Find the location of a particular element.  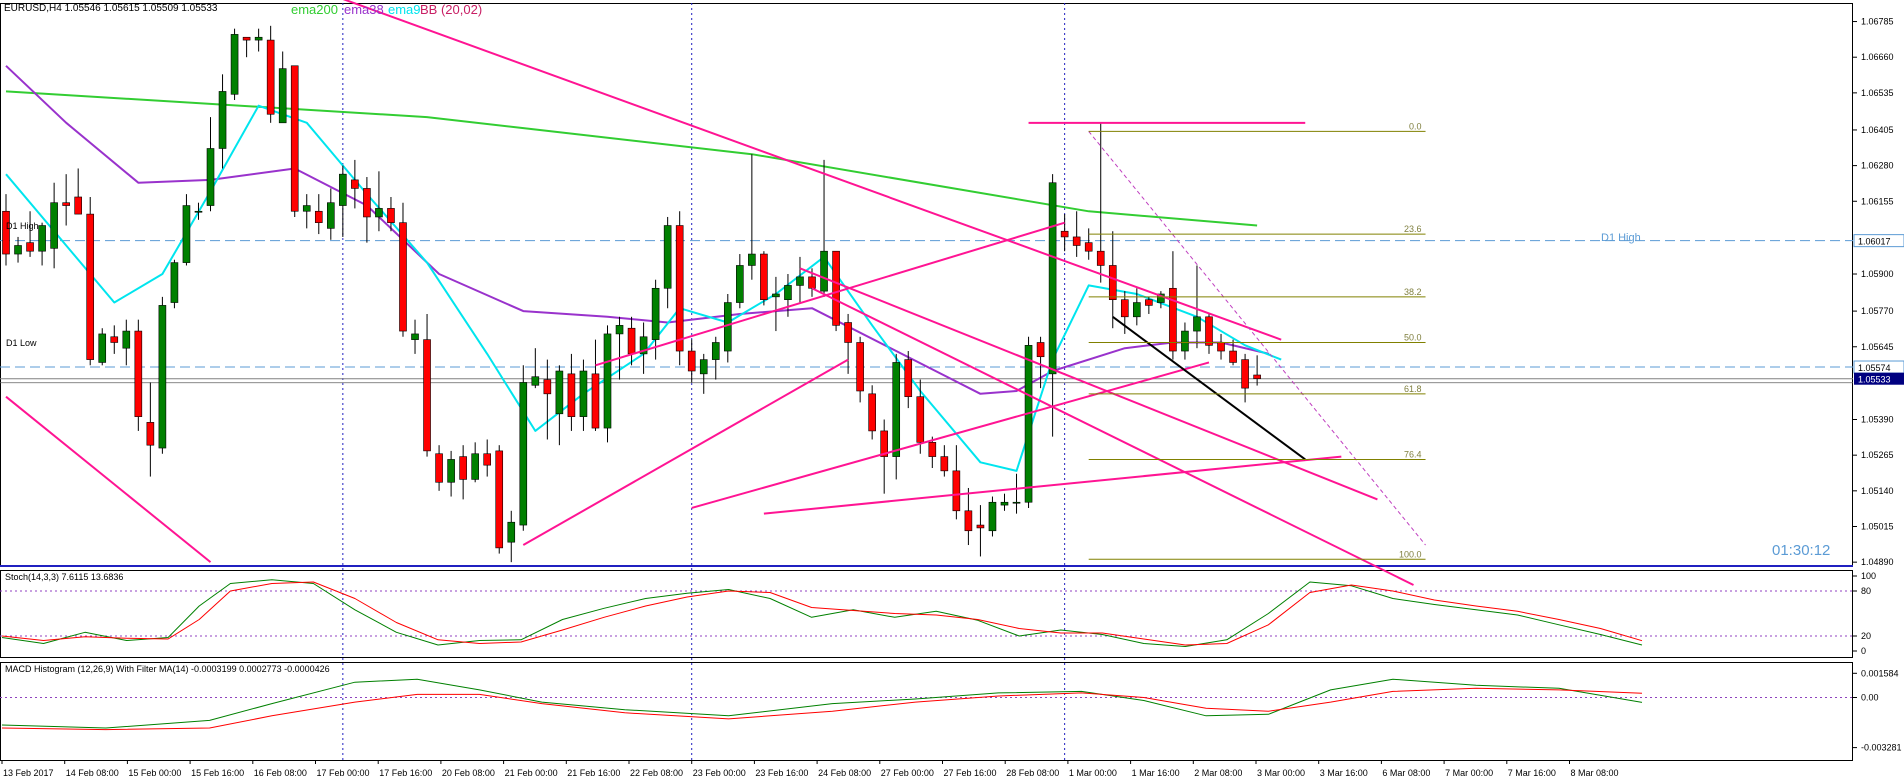

d1-low-left-label: D1 Low is located at coordinates (21, 343).